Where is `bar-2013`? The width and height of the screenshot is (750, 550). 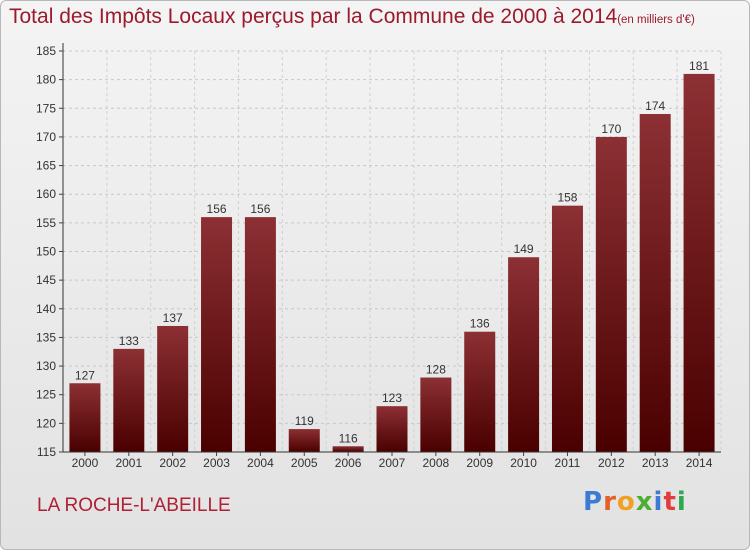 bar-2013 is located at coordinates (655, 283).